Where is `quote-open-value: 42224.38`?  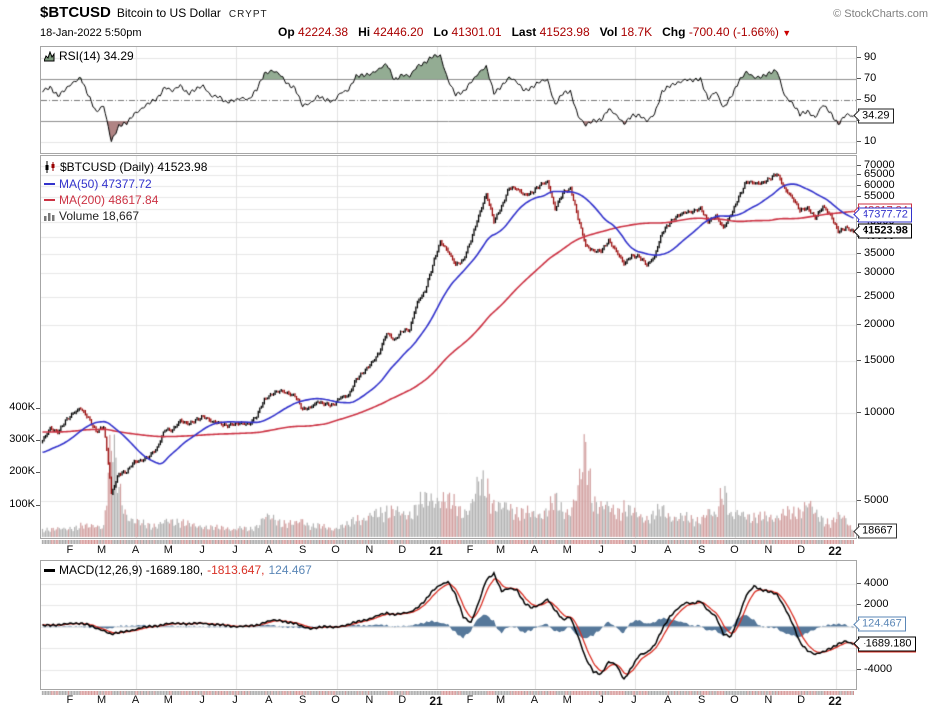 quote-open-value: 42224.38 is located at coordinates (323, 32).